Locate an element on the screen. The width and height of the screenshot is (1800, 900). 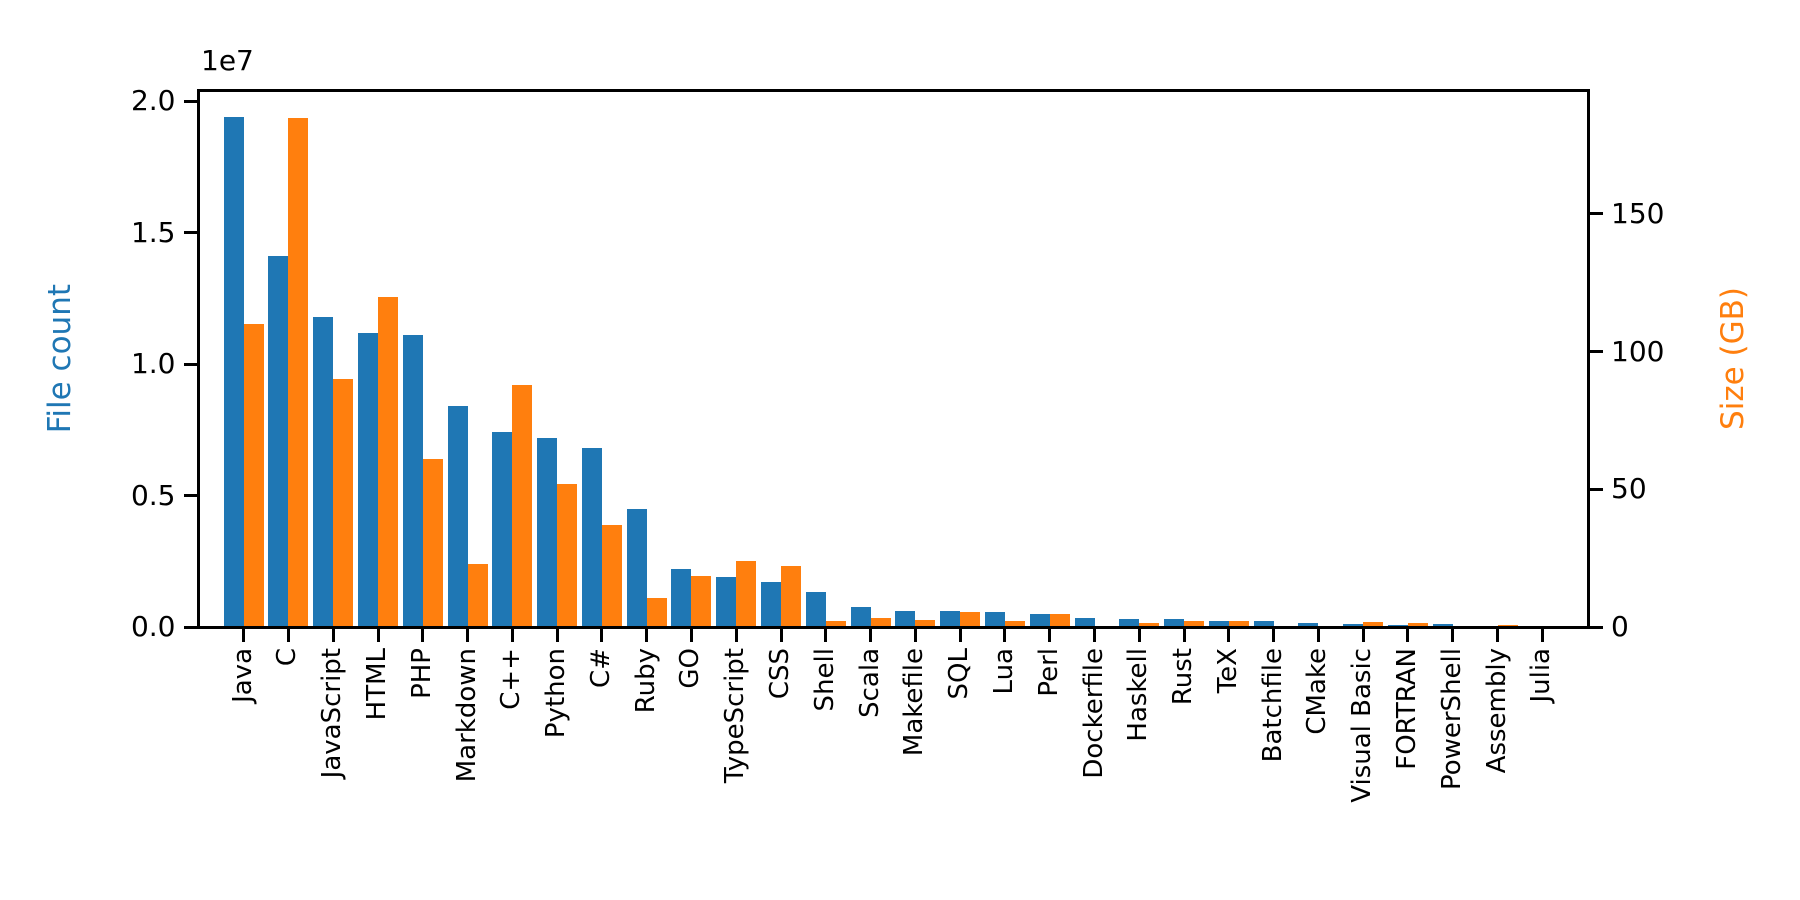
bar-file-count-rust is located at coordinates (1174, 622).